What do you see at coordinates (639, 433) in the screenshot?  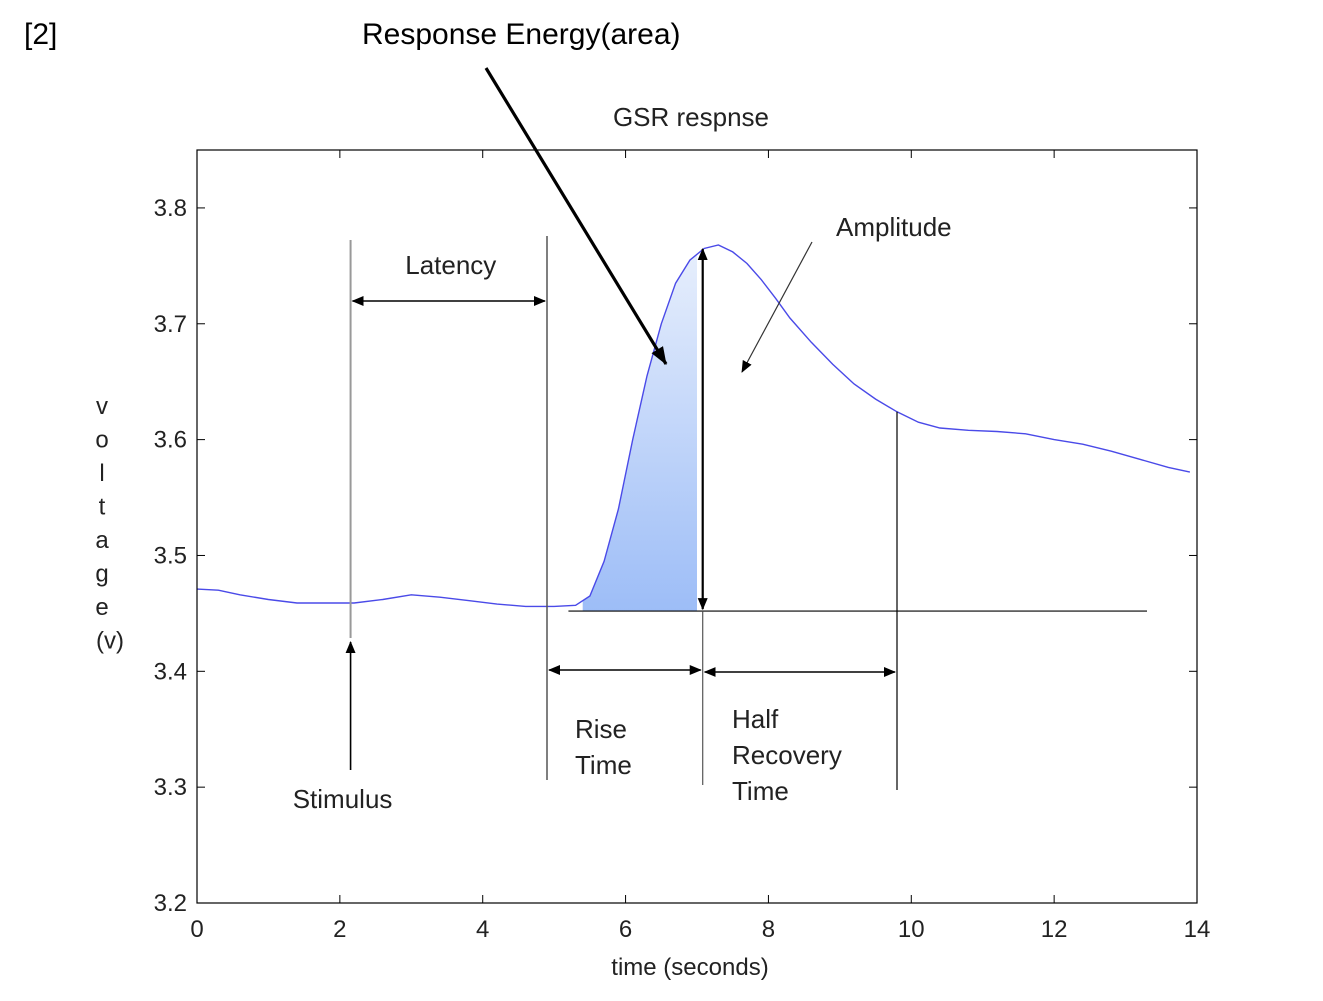 I see `response-energy-area` at bounding box center [639, 433].